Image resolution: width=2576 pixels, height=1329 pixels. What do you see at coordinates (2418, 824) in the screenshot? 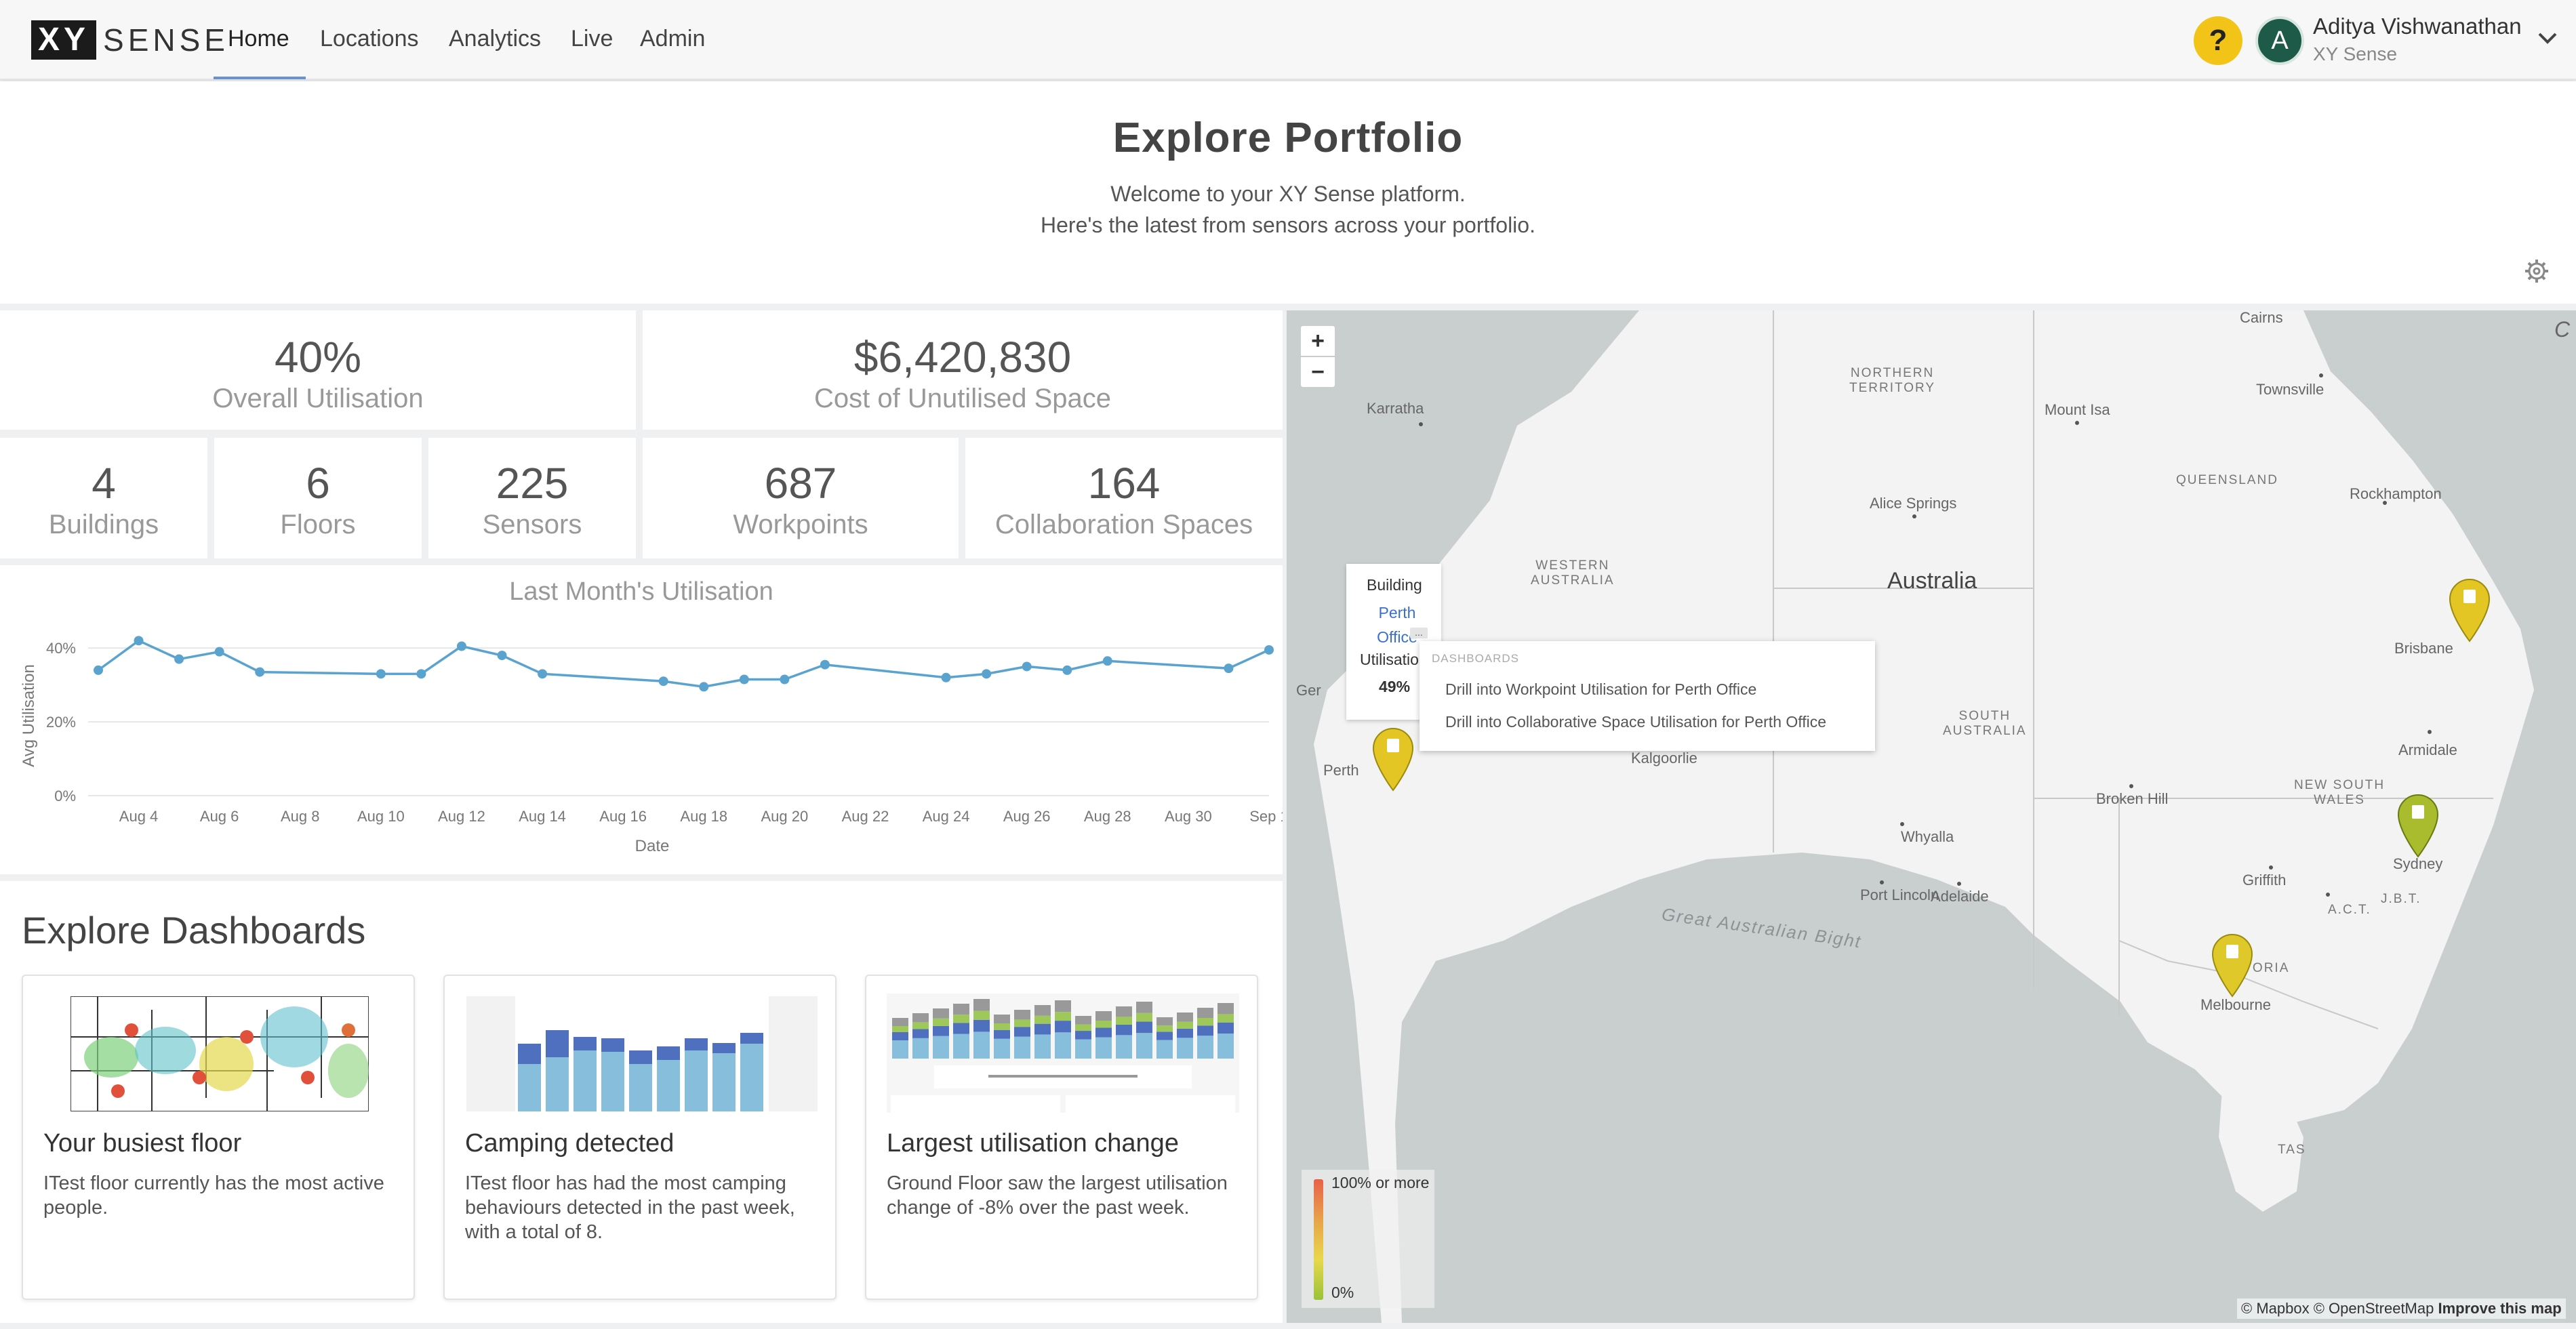
I see `location-pin-sydney` at bounding box center [2418, 824].